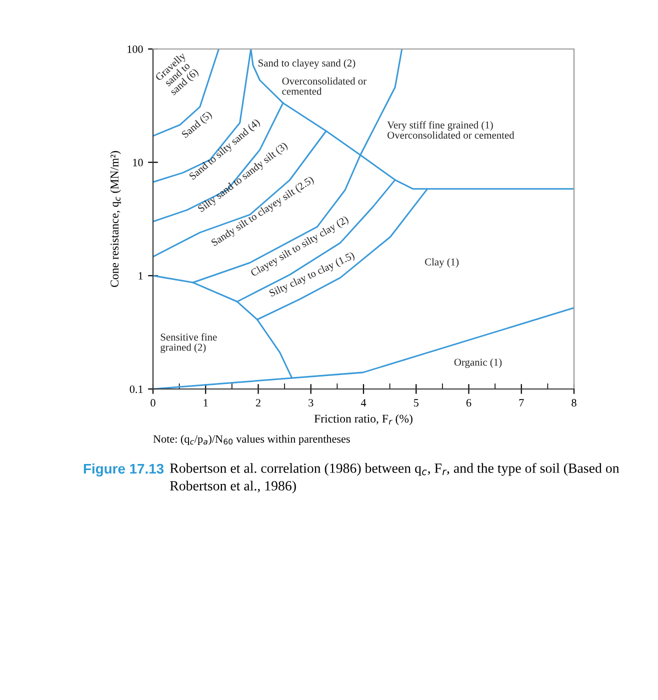  I want to click on x-axis-title: Friction ratio, F$_{r}$ (%), so click(363, 420).